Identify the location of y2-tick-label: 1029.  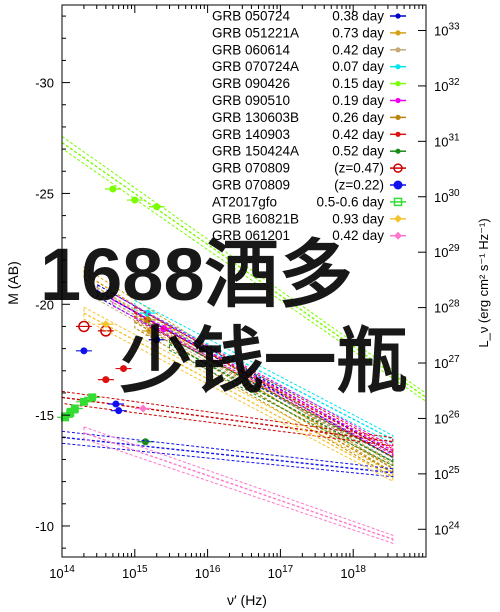
(447, 251).